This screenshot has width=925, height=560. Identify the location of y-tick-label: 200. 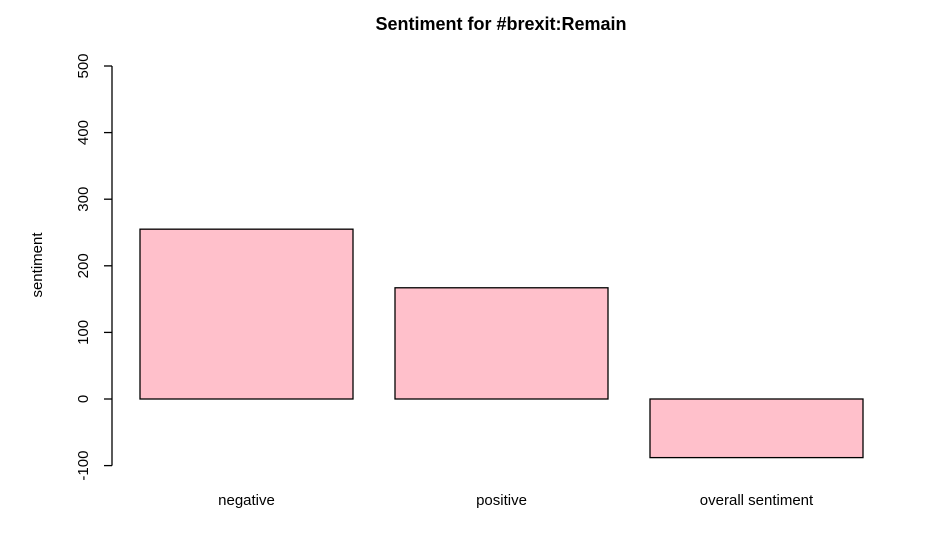
(83, 265).